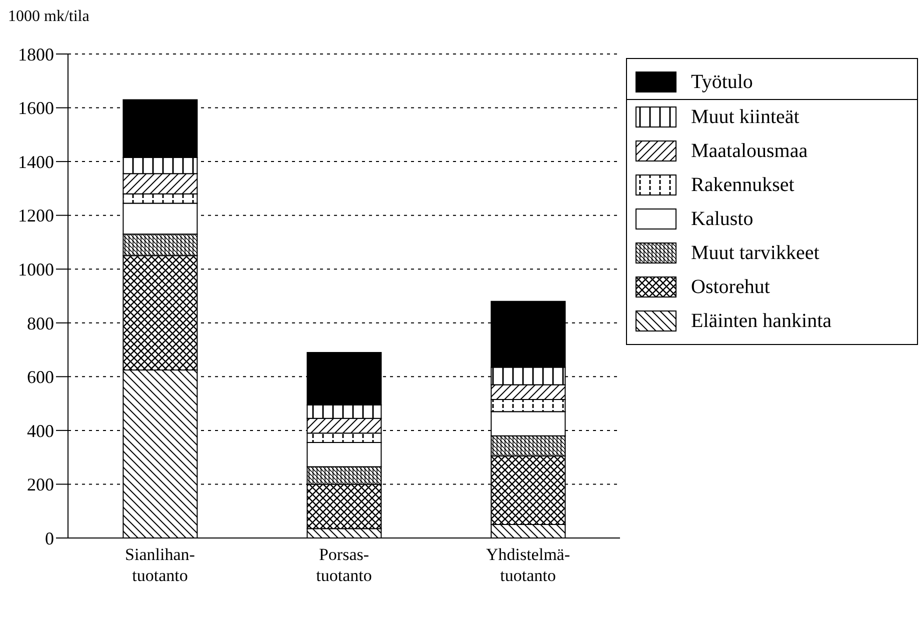  What do you see at coordinates (344, 565) in the screenshot?
I see `x-tick-label: Porsas- tuotanto` at bounding box center [344, 565].